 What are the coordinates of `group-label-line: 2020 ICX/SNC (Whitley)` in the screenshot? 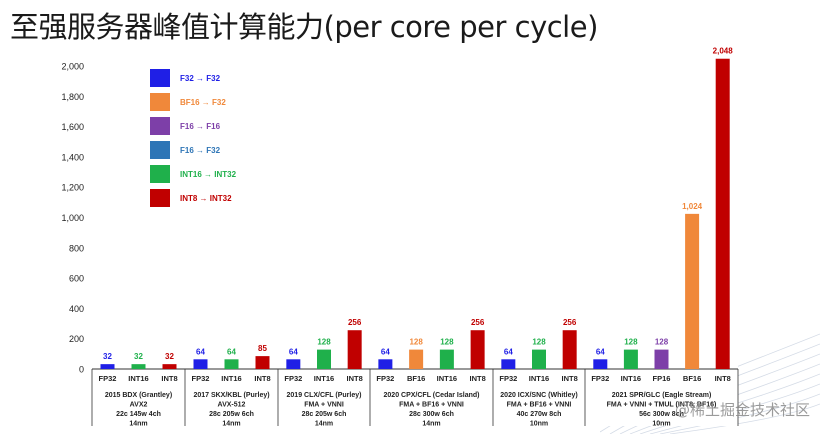 It's located at (538, 395).